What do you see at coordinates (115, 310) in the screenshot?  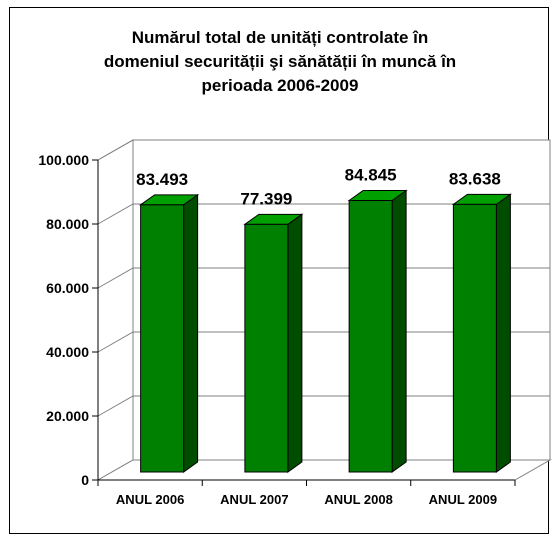 I see `side-wall` at bounding box center [115, 310].